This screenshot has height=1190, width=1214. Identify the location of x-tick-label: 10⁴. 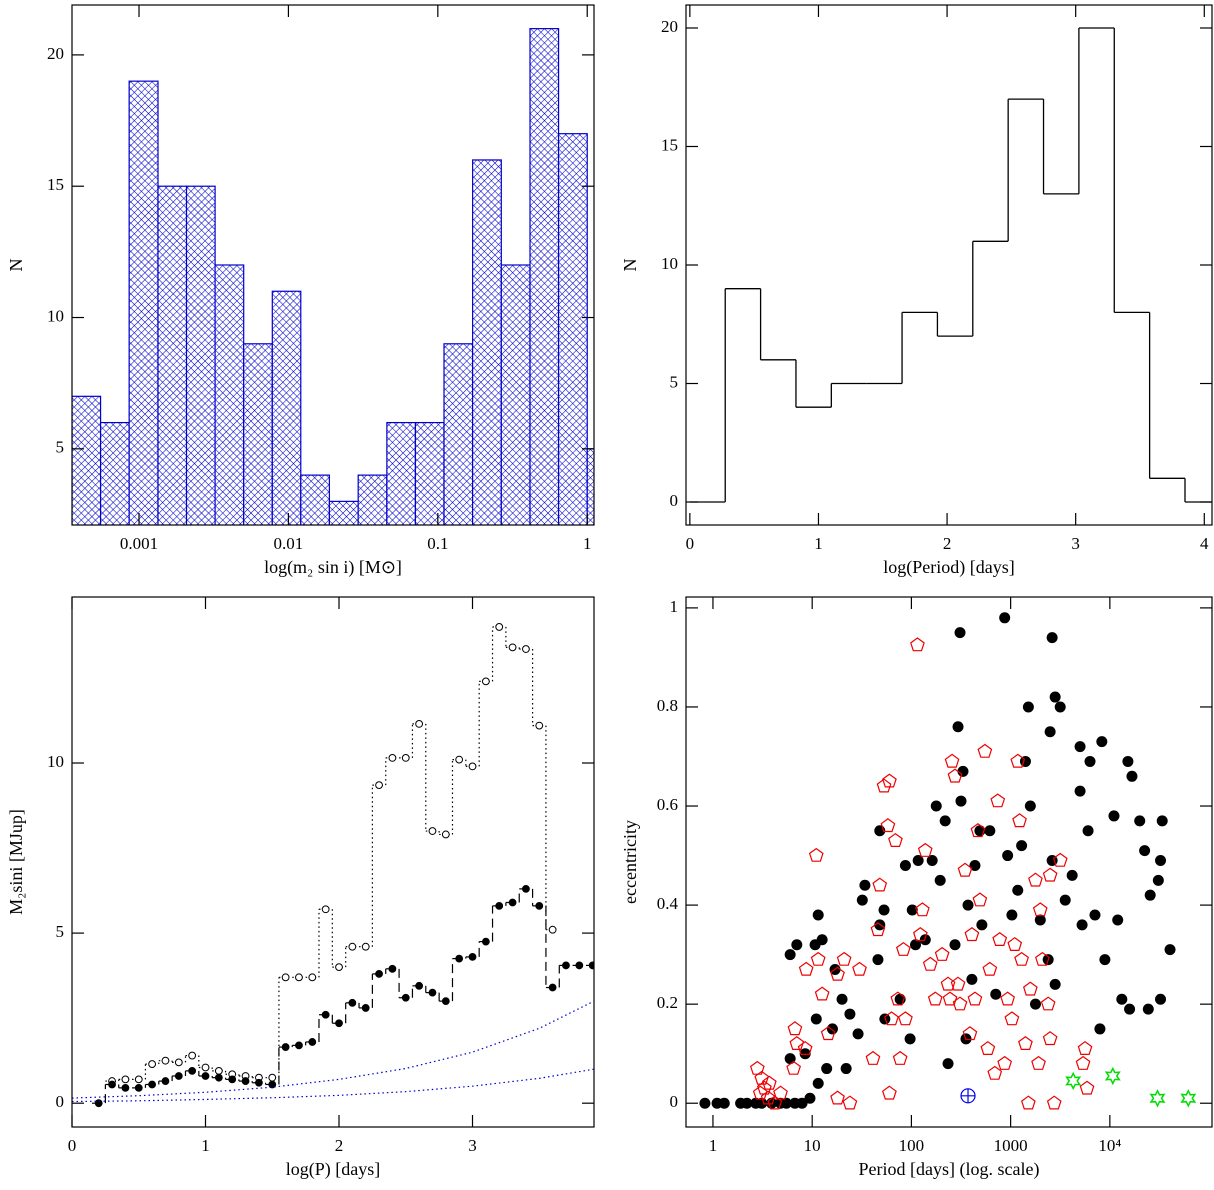
(1109, 1145).